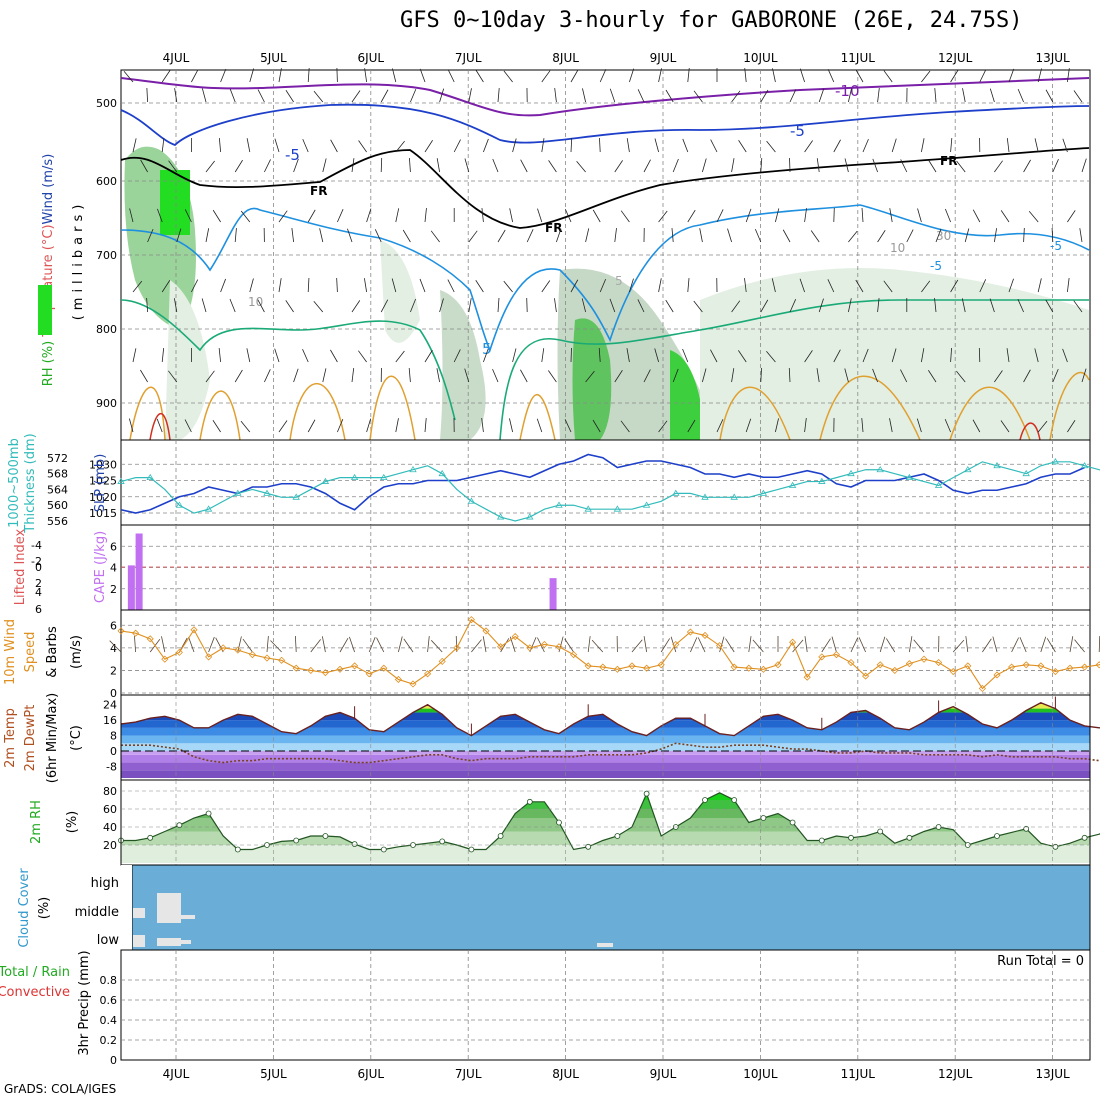  Describe the element at coordinates (106, 403) in the screenshot. I see `upper-ytick-900: 900` at that location.